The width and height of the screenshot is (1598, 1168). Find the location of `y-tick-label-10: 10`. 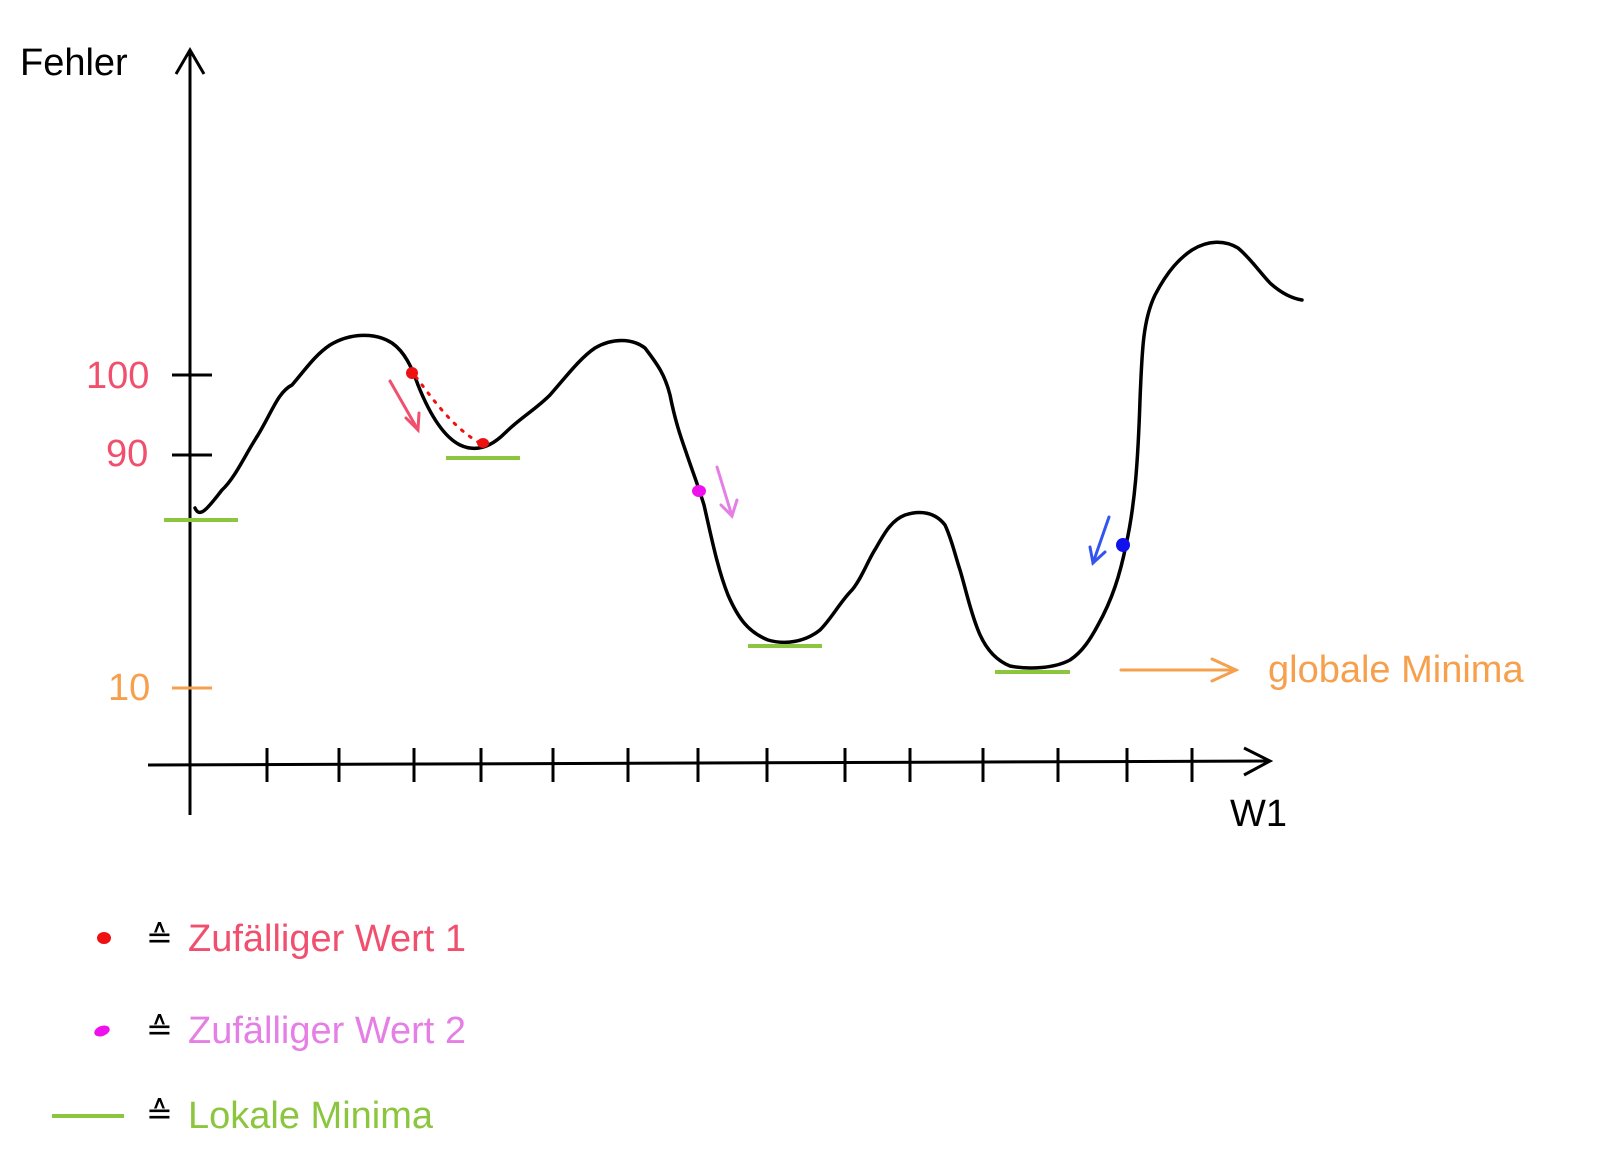

y-tick-label-10: 10 is located at coordinates (129, 688).